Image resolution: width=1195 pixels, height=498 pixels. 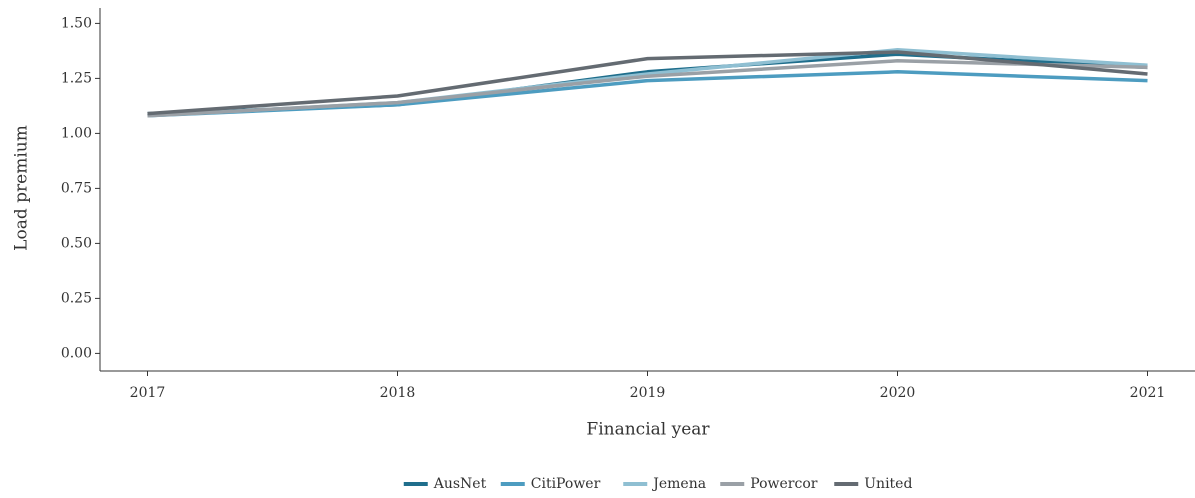 I want to click on y-tick-label: 1.00, so click(x=76, y=133).